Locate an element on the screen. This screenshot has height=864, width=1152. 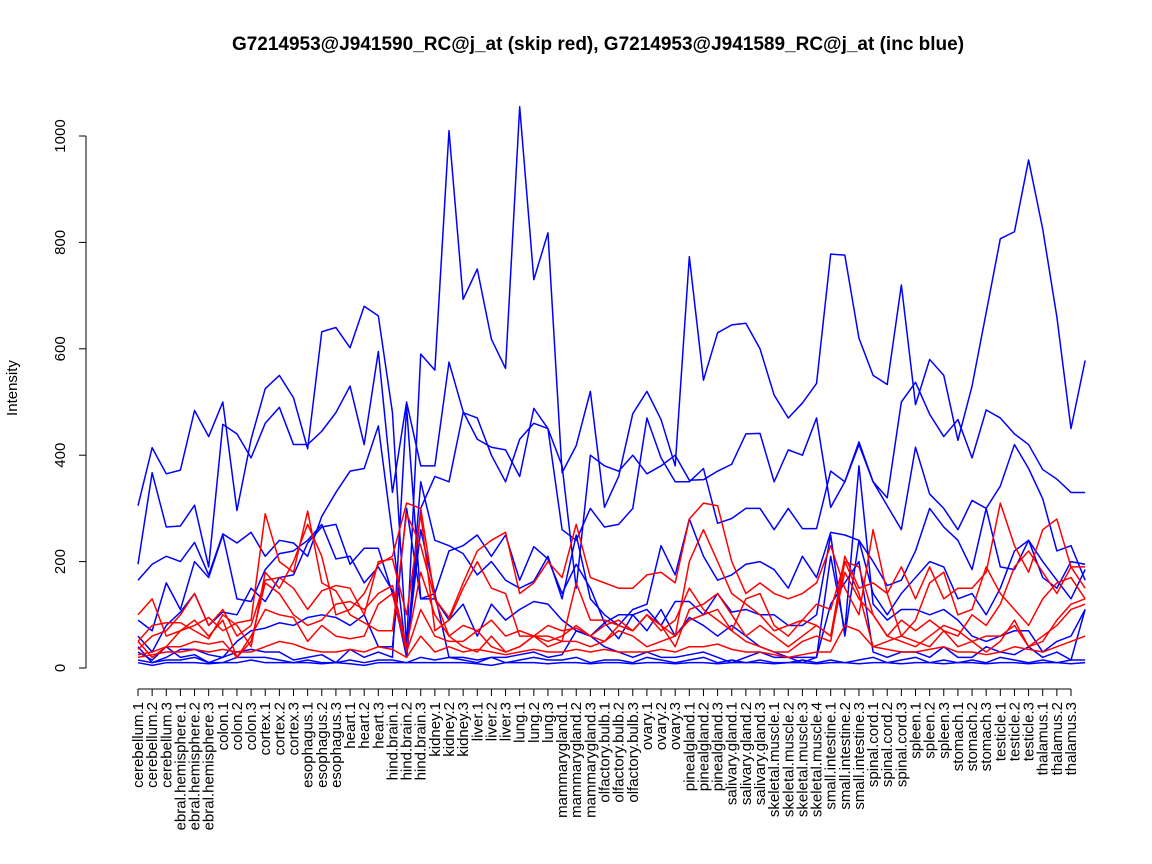
x-tick-label: heart.3 is located at coordinates (378, 725).